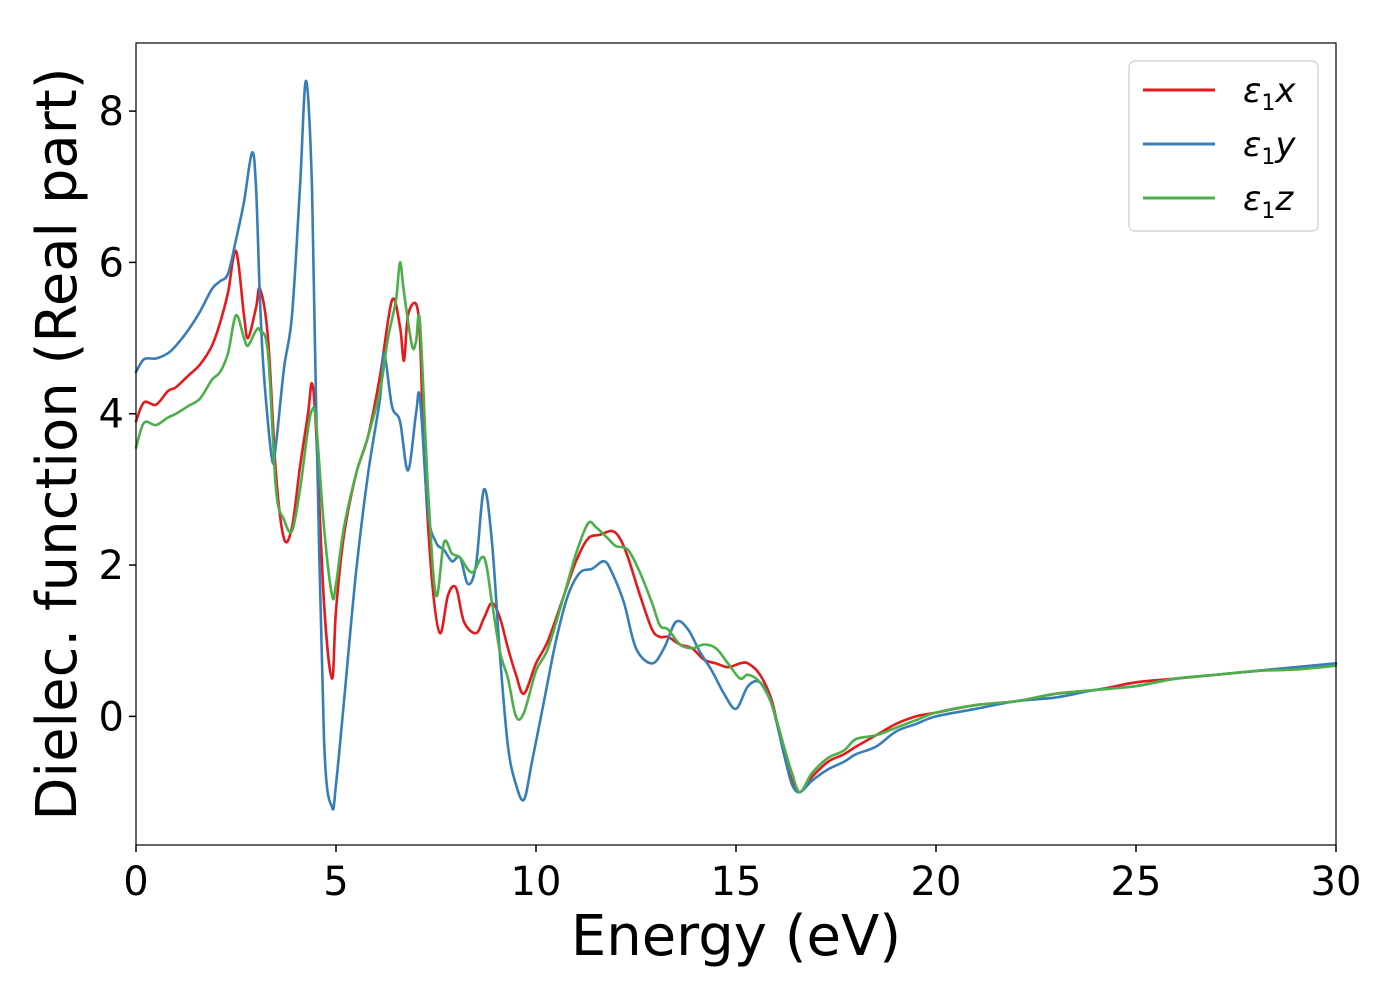 The width and height of the screenshot is (1400, 1000). Describe the element at coordinates (135, 882) in the screenshot. I see `x-tick-label: 0` at that location.